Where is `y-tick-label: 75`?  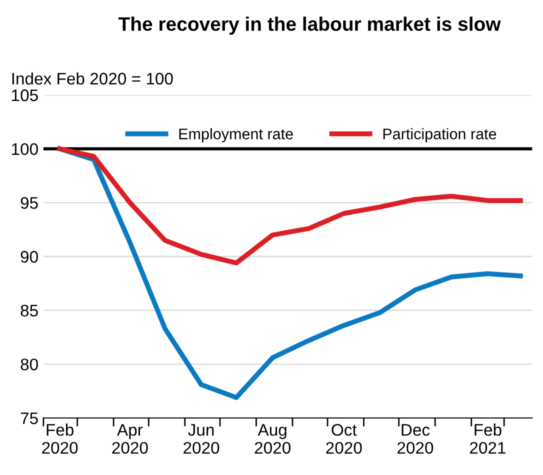
y-tick-label: 75 is located at coordinates (29, 418).